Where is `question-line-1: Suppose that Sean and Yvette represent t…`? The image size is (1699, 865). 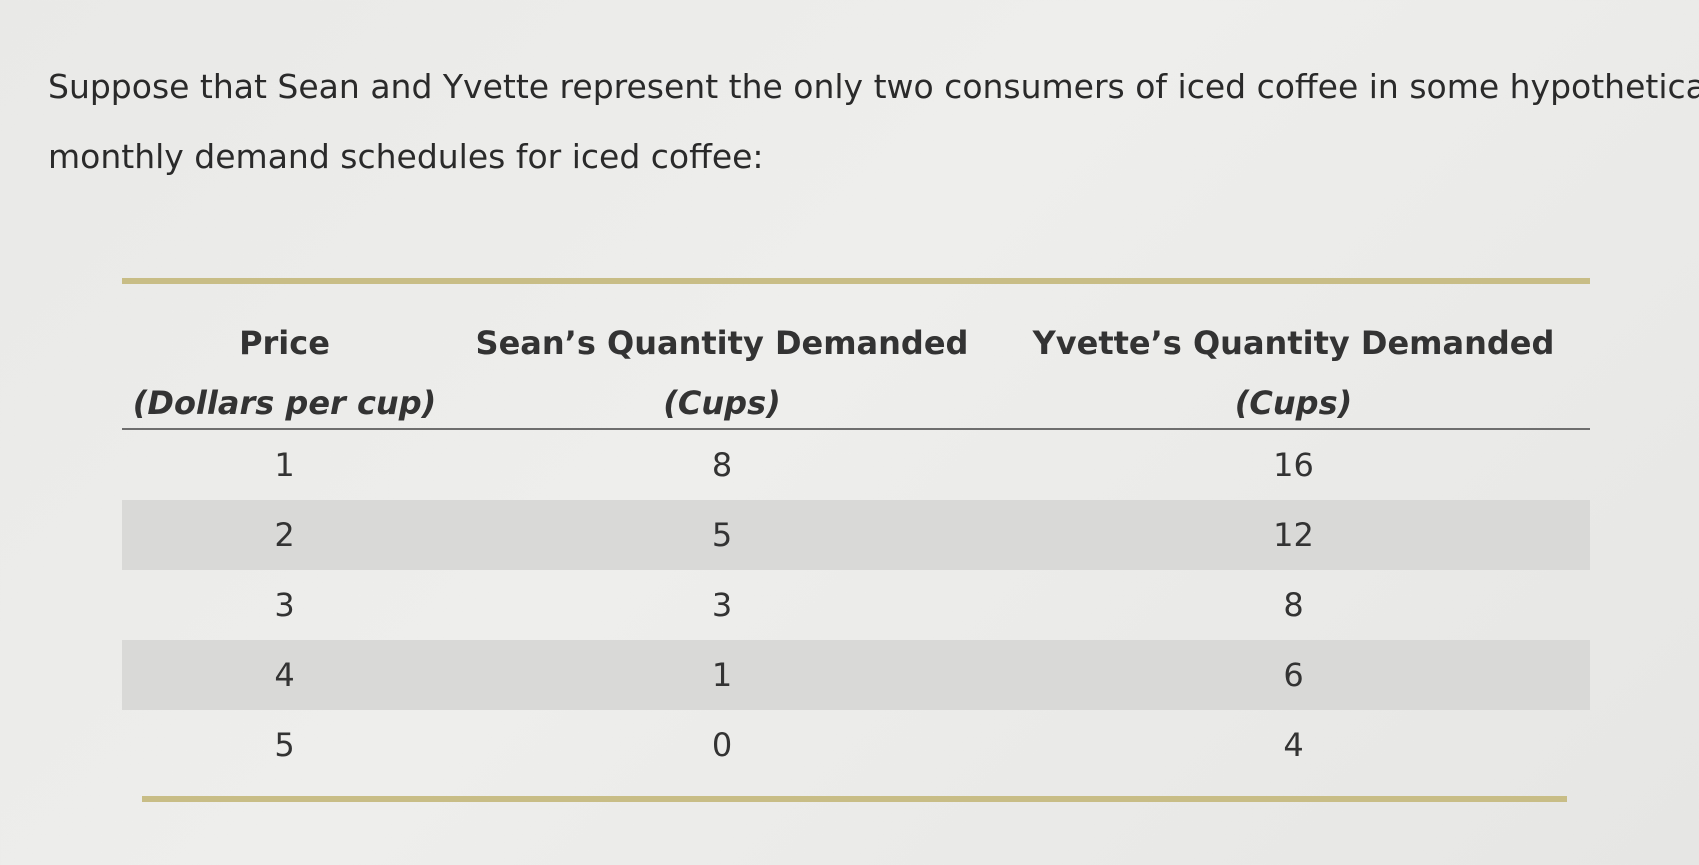
question-line-1: Suppose that Sean and Yvette represent t… is located at coordinates (873, 86).